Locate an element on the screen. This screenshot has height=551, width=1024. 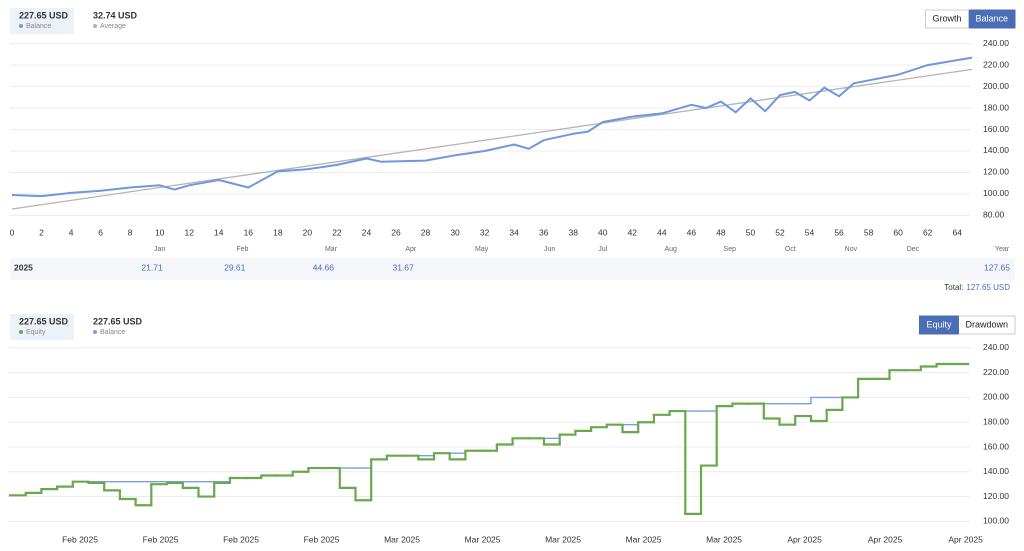
x-tick-label: 20 is located at coordinates (308, 232).